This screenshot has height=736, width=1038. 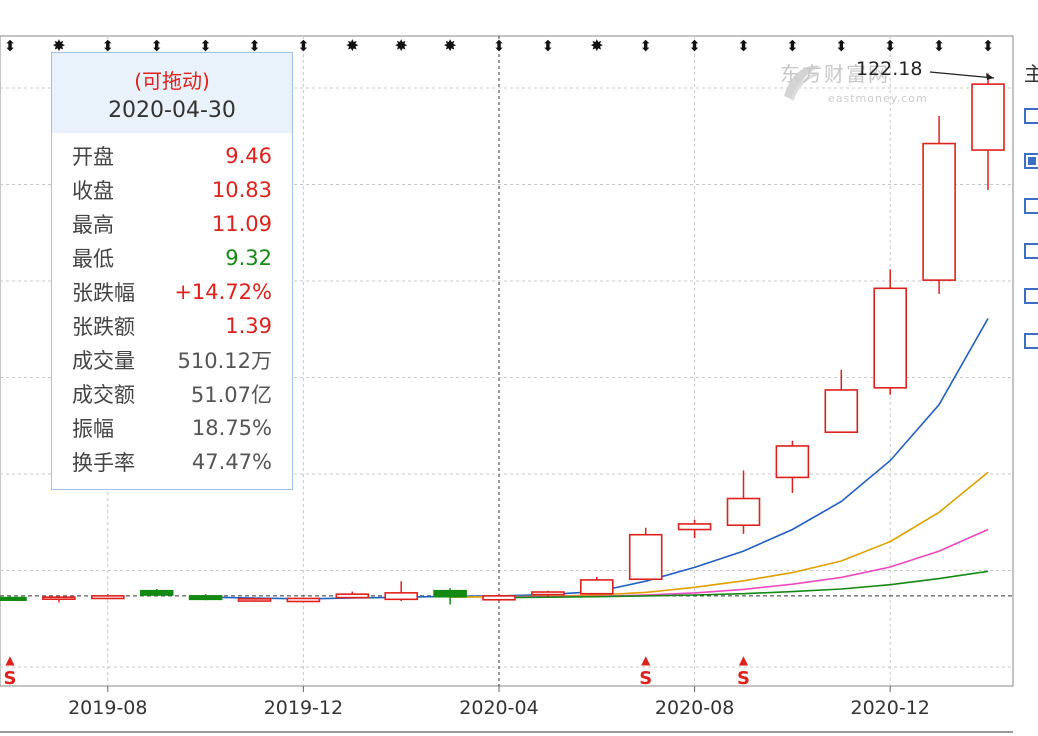 I want to click on eastmoney-logo-icon, so click(x=801, y=83).